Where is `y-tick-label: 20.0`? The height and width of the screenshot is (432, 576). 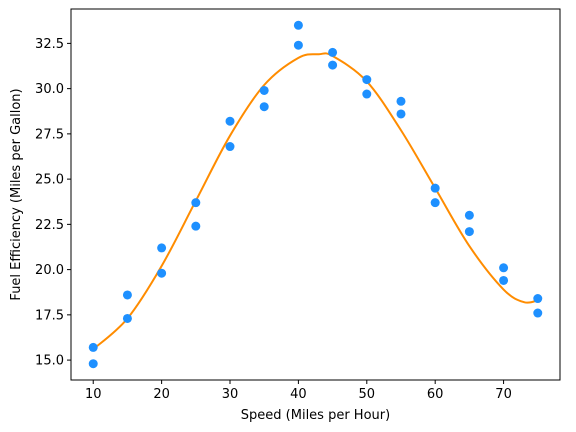 y-tick-label: 20.0 is located at coordinates (49, 270).